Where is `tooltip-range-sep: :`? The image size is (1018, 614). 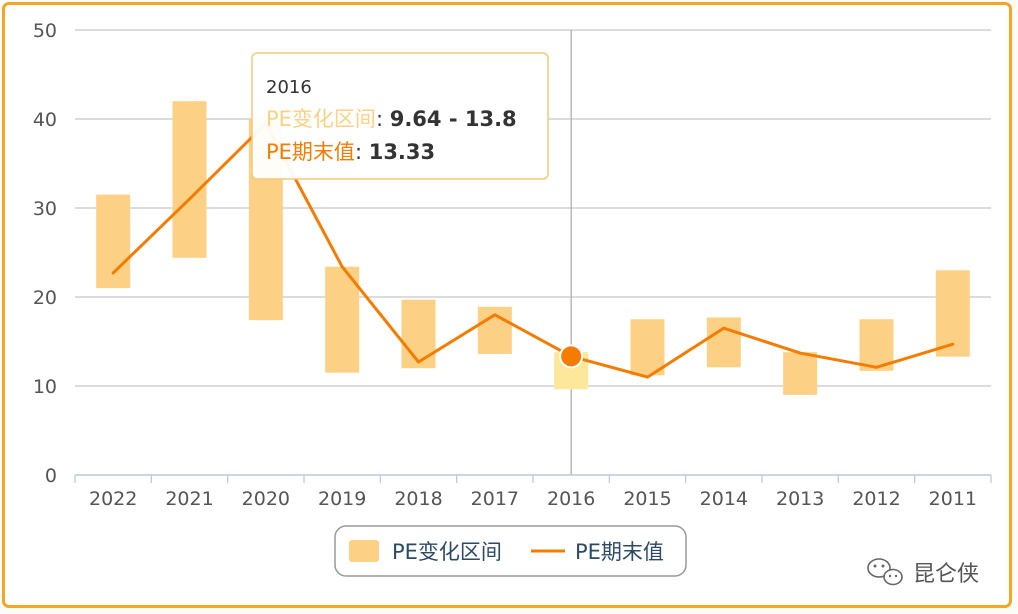 tooltip-range-sep: : is located at coordinates (383, 119).